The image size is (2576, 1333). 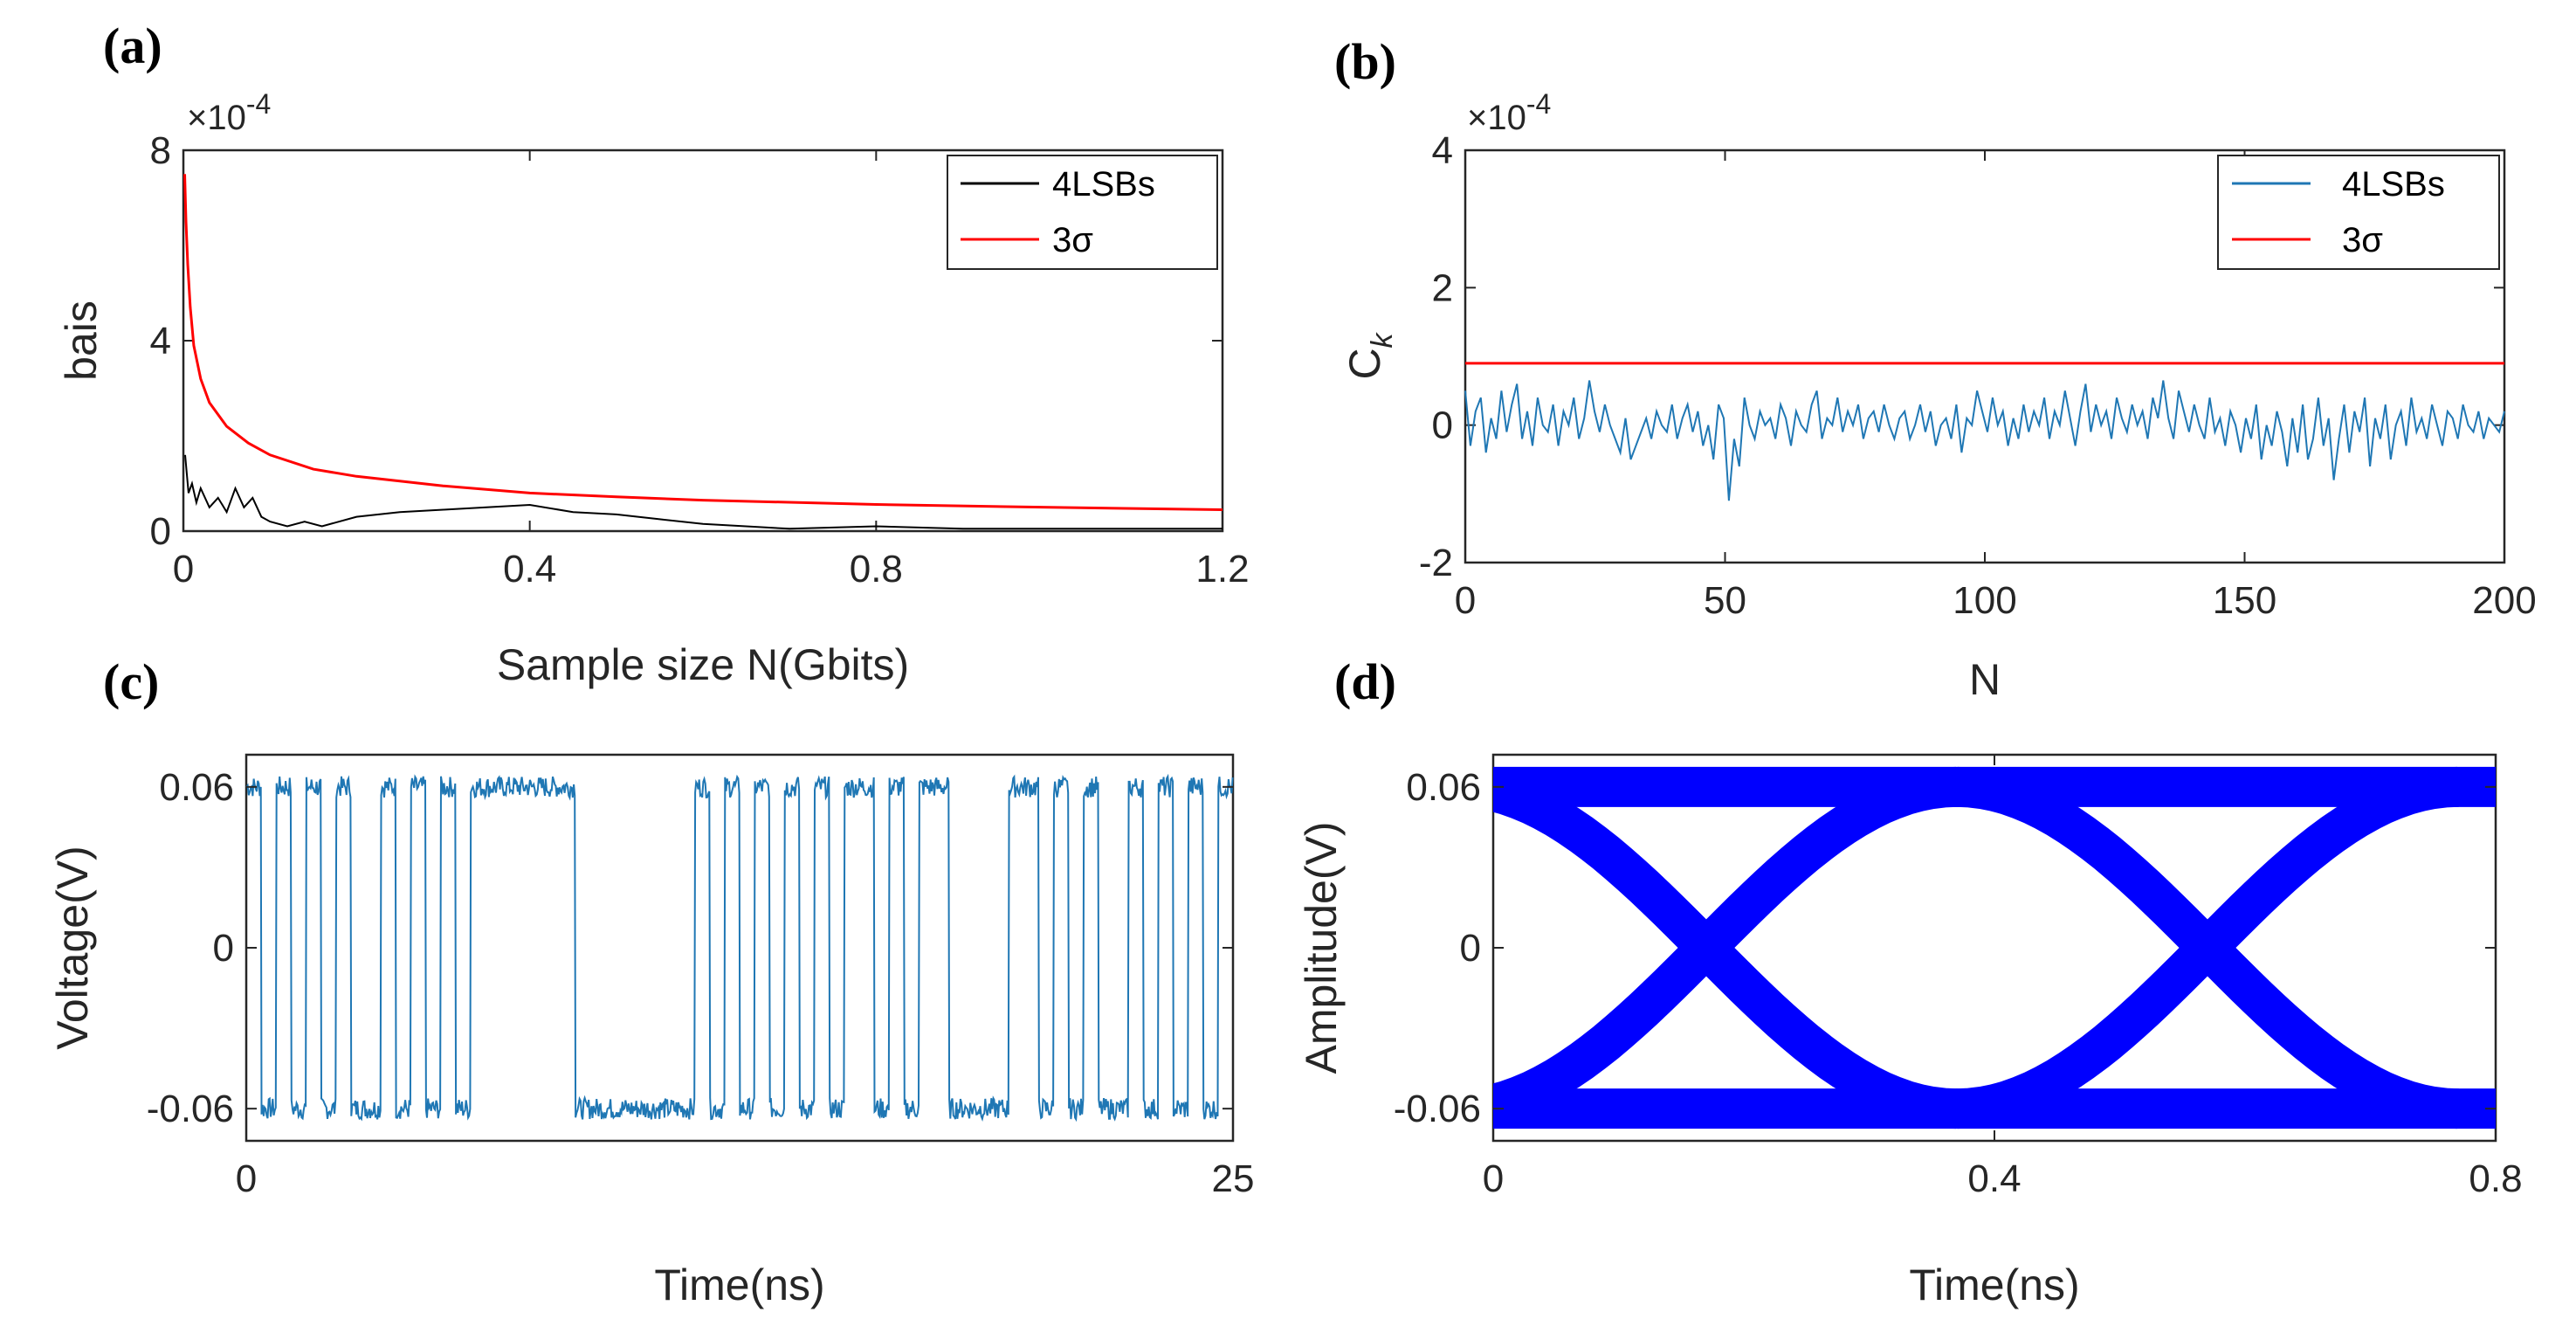 I want to click on panel-a-exponent: ×10⁻⁴, so click(x=229, y=112).